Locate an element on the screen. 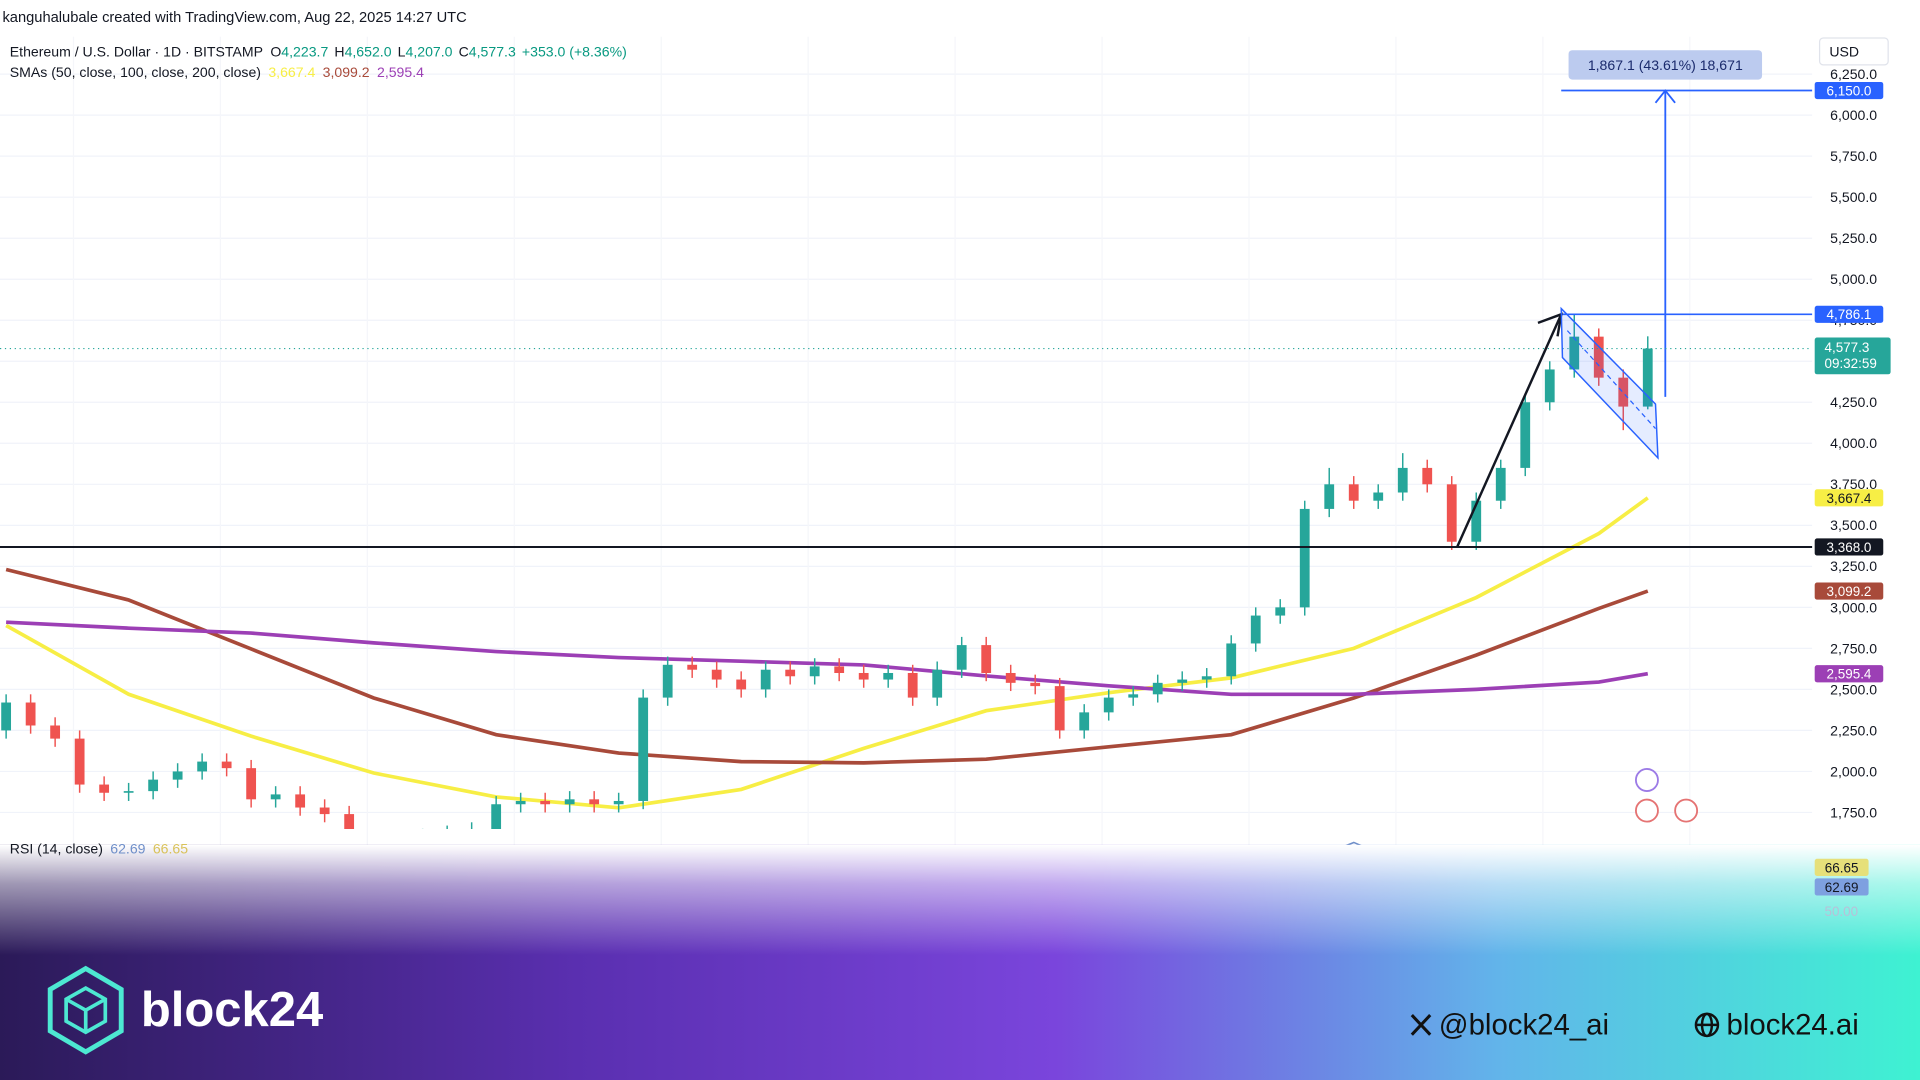 The image size is (1920, 1080). change: +353.0 (+8.36%) is located at coordinates (574, 51).